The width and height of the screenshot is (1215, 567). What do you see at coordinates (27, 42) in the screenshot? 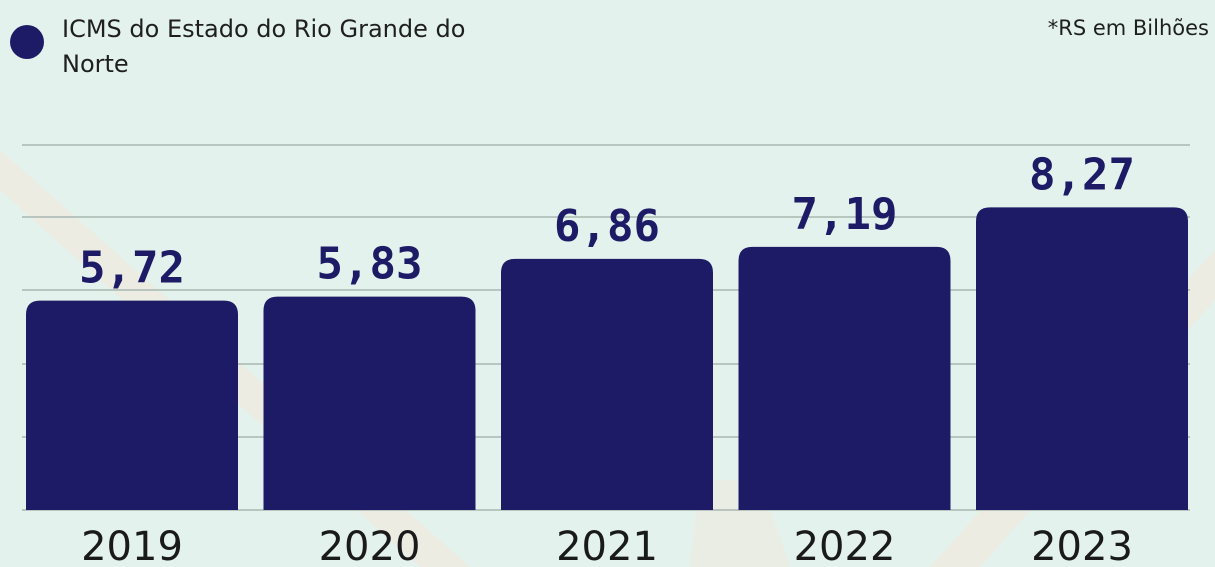
I see `legend-marker-icon` at bounding box center [27, 42].